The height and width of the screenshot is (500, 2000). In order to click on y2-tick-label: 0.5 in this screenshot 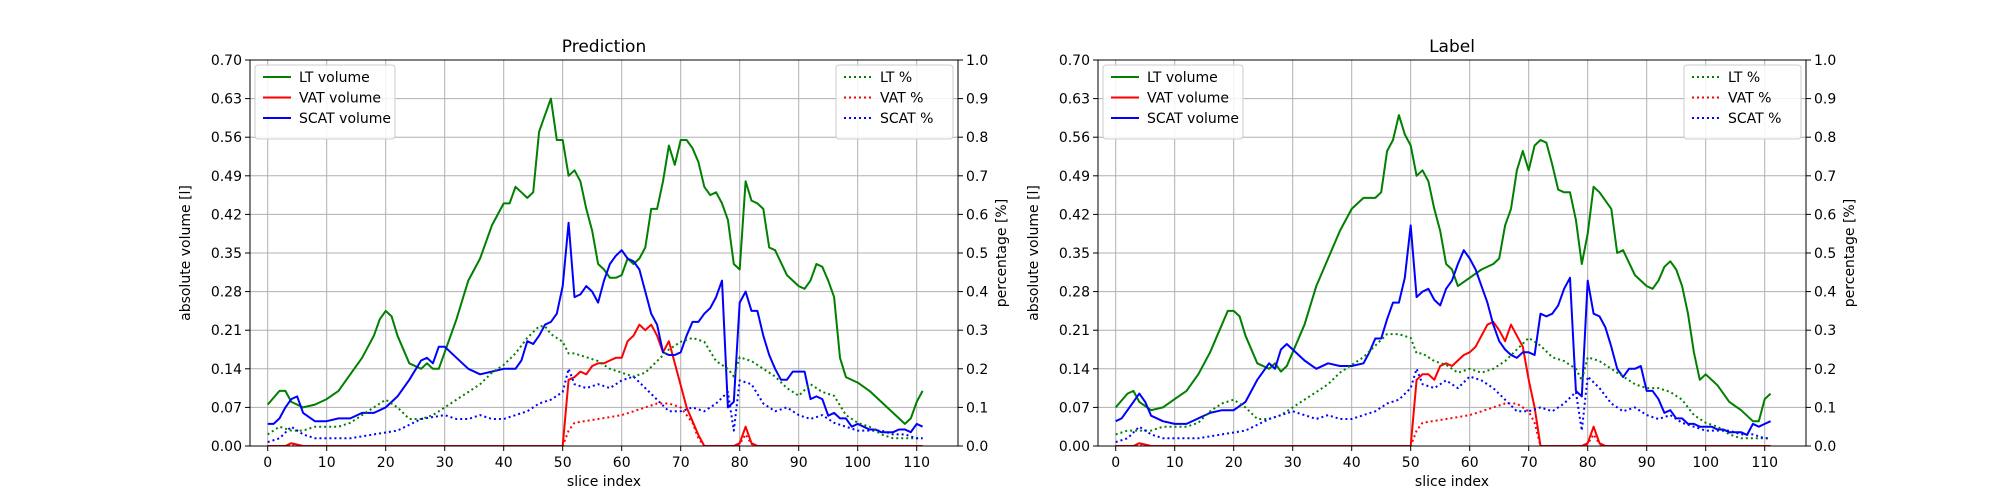, I will do `click(1825, 254)`.